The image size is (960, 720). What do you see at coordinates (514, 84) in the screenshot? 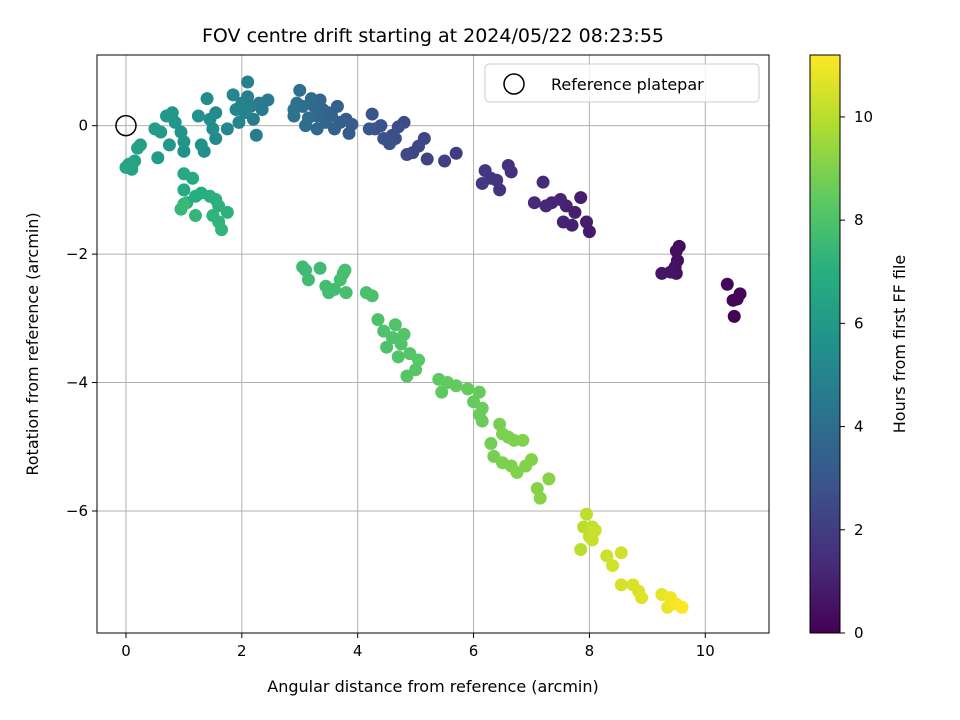
I see `legend-marker-reference` at bounding box center [514, 84].